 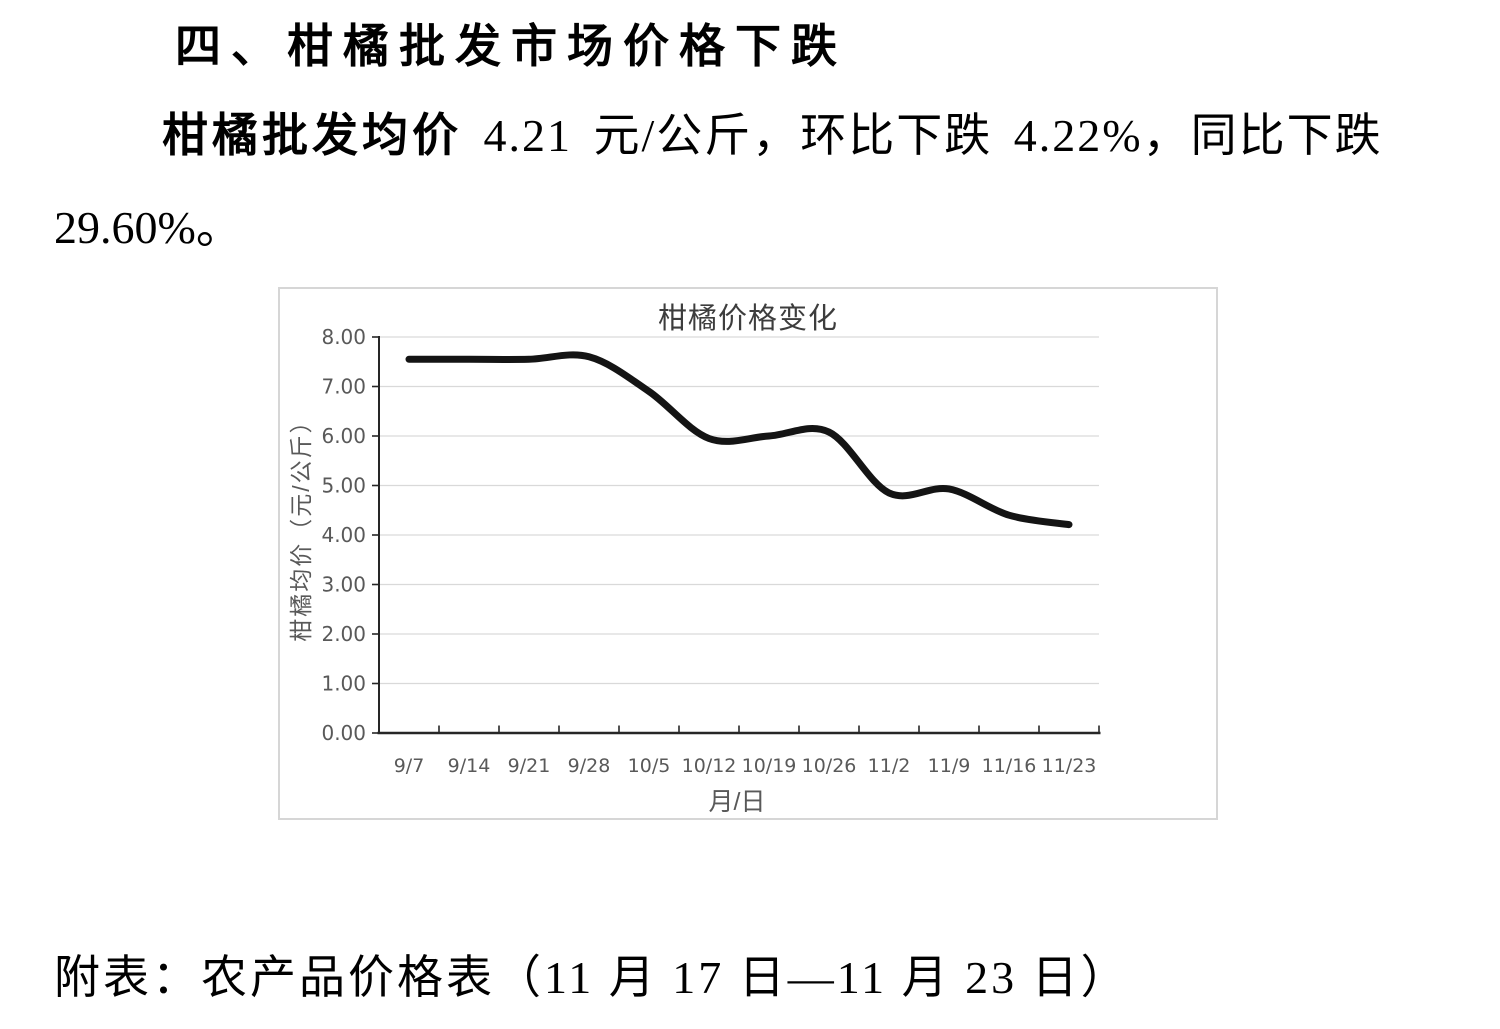 I want to click on x-axis-tick-label: 10/5, so click(x=649, y=766).